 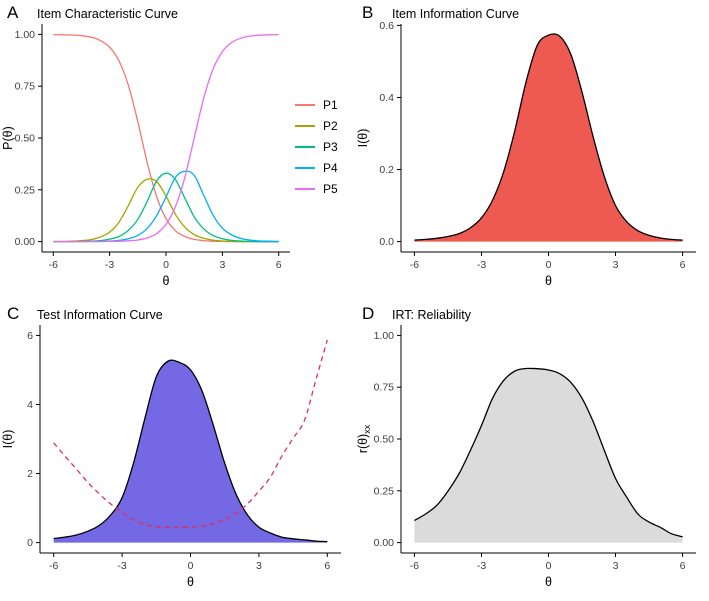 What do you see at coordinates (30, 405) in the screenshot?
I see `y-tick-label: 4` at bounding box center [30, 405].